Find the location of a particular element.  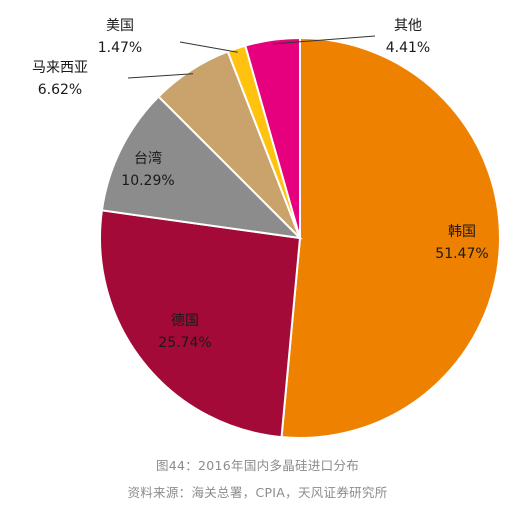

slice-label-name: 其他 is located at coordinates (408, 26).